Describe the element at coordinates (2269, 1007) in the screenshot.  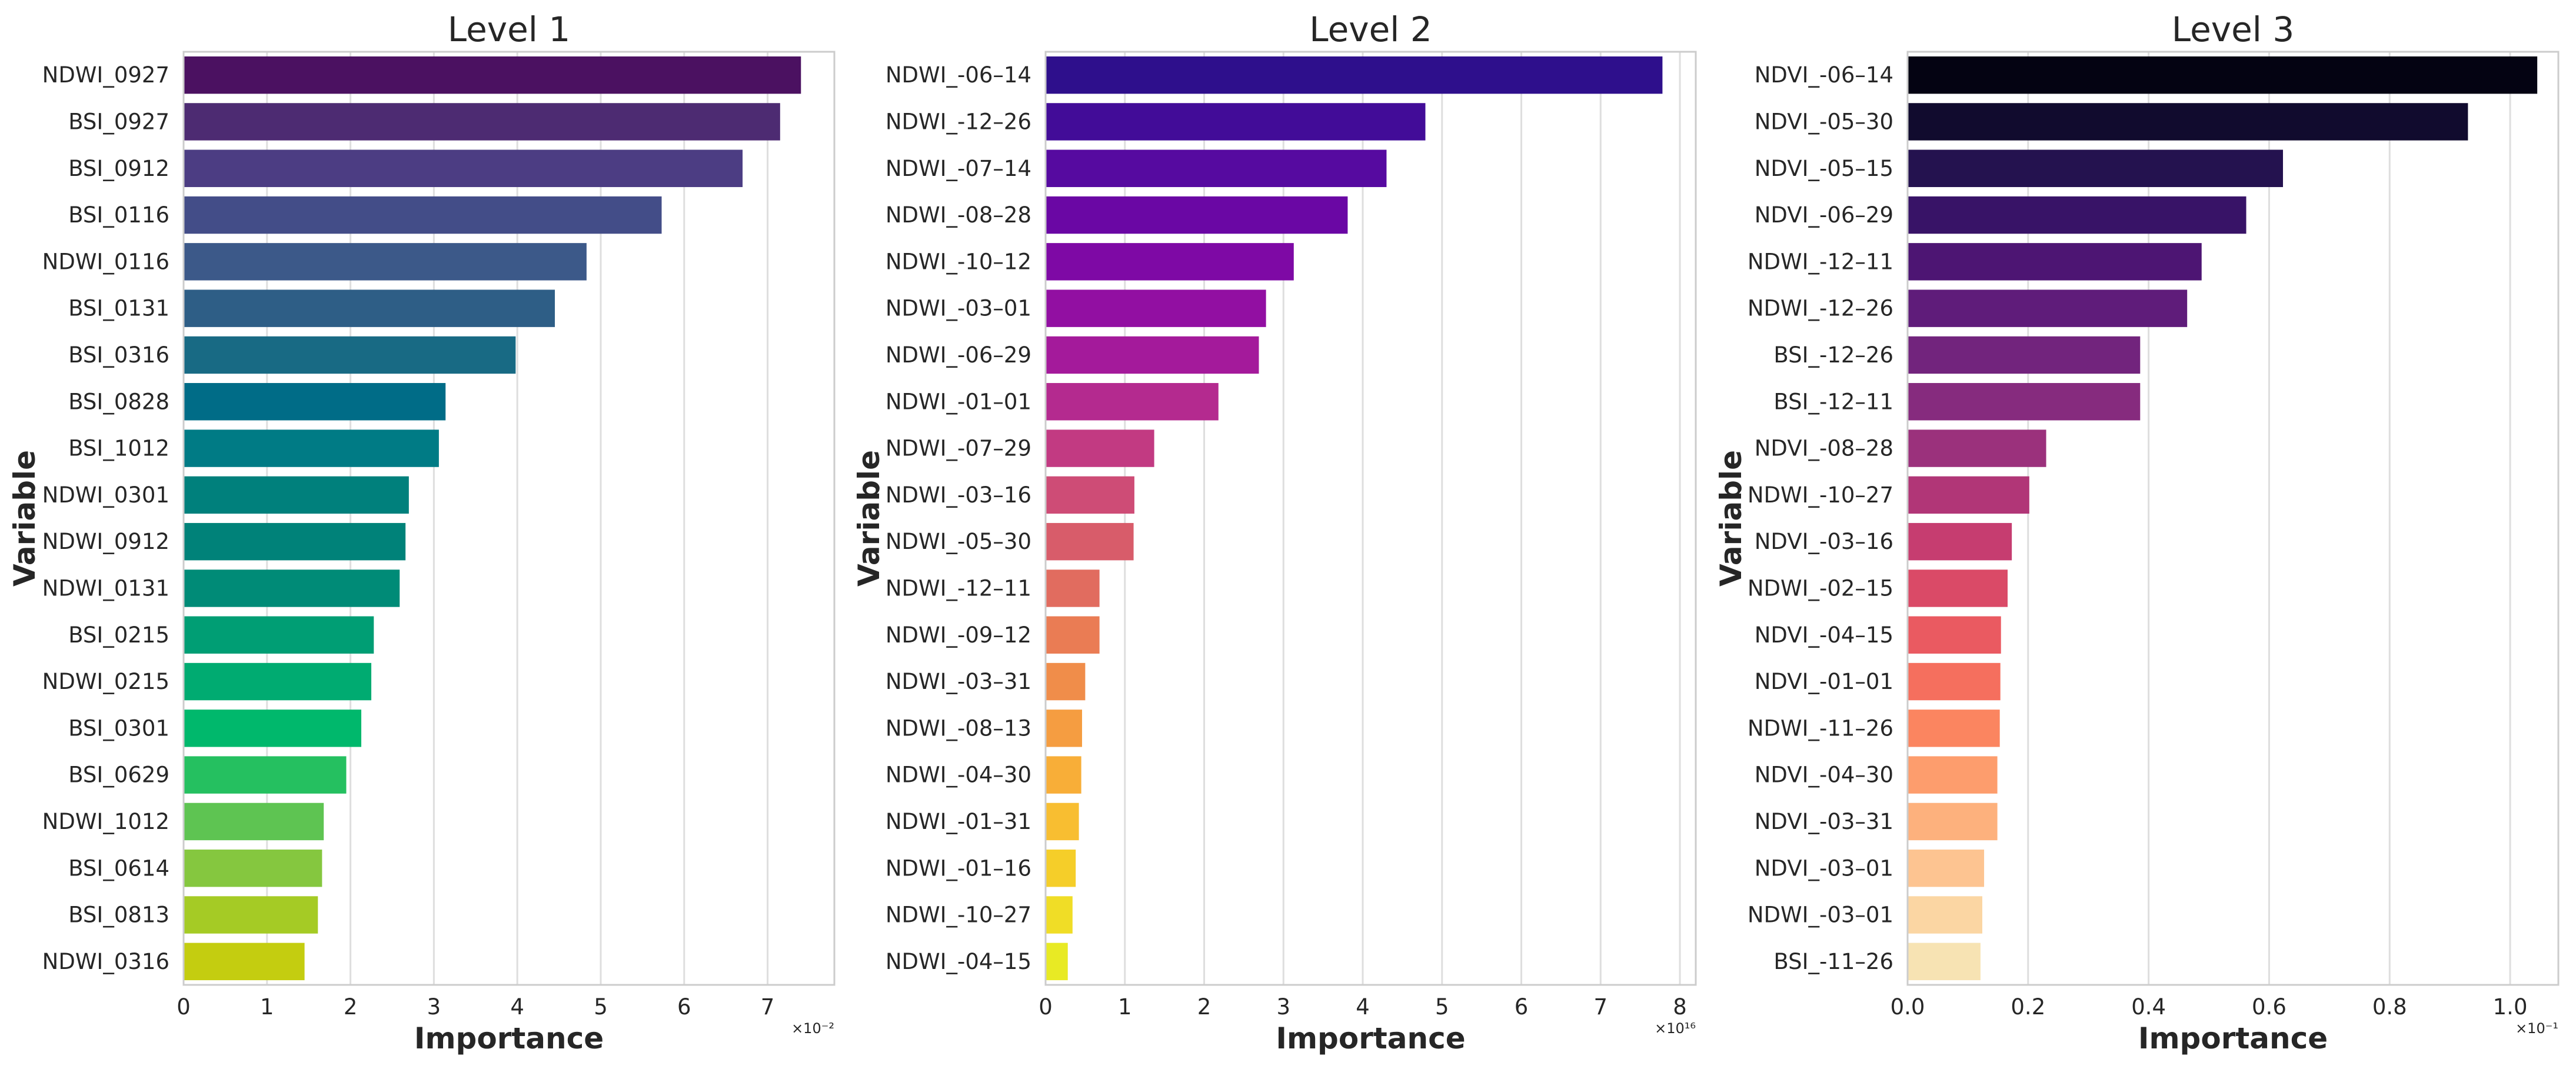
I see `x-tick-label: 0.6` at that location.